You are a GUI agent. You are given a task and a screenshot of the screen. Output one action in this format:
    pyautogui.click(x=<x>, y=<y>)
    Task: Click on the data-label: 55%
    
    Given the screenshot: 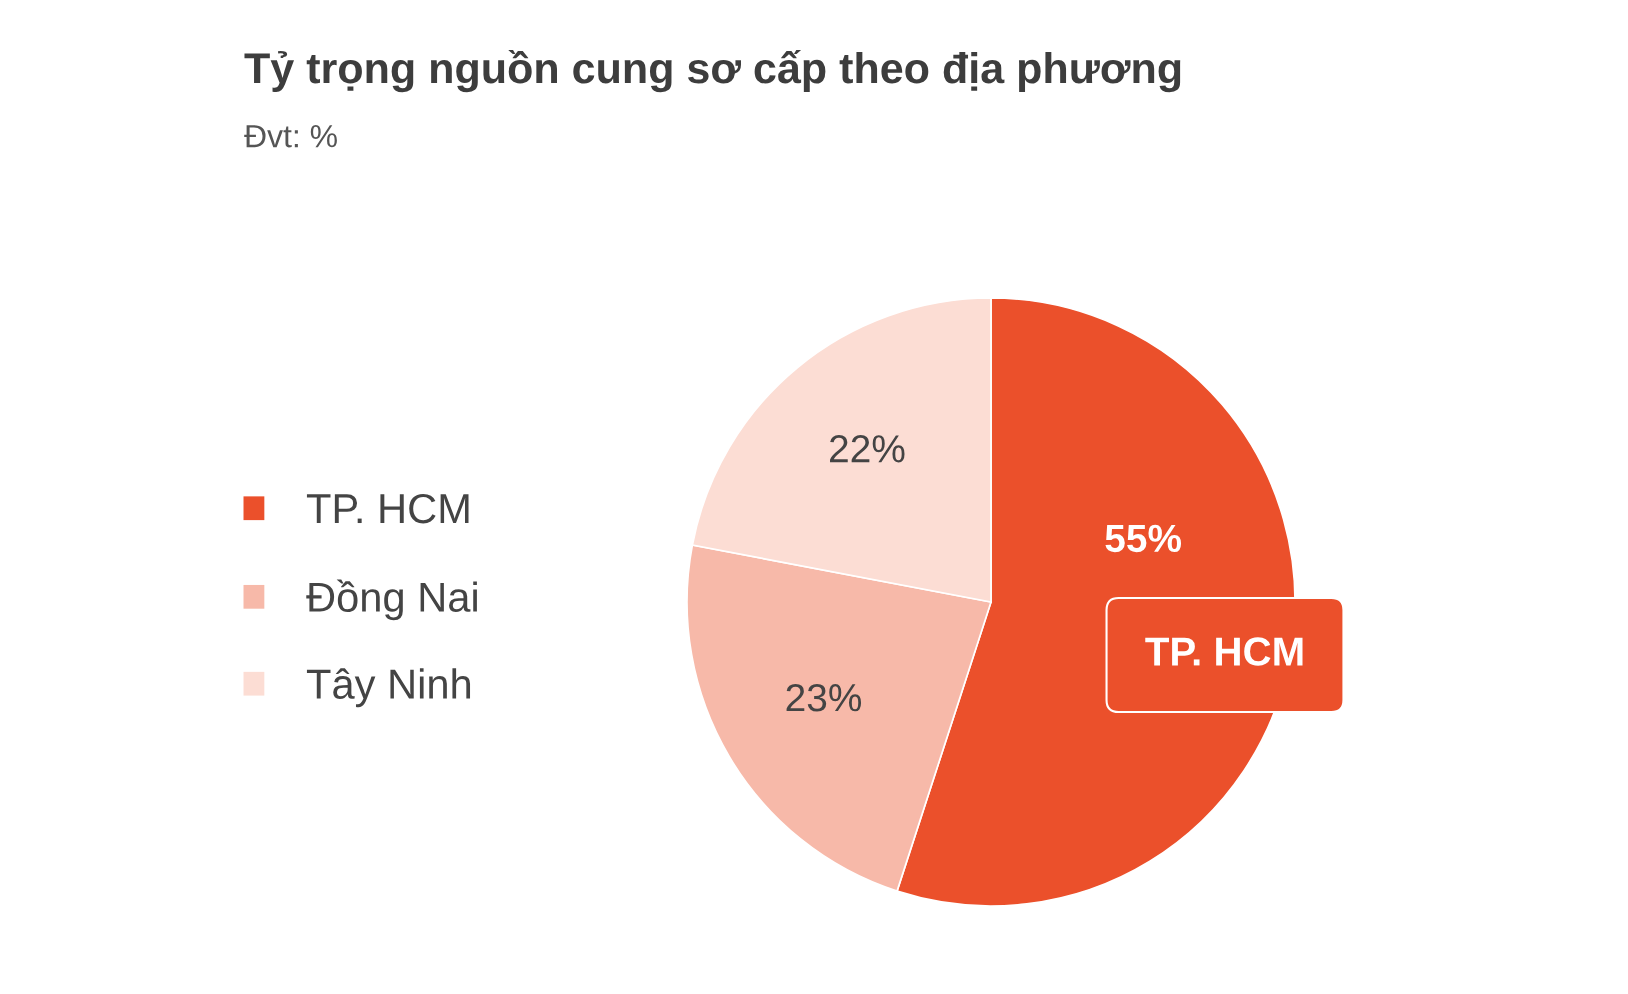 What is the action you would take?
    pyautogui.click(x=1143, y=538)
    